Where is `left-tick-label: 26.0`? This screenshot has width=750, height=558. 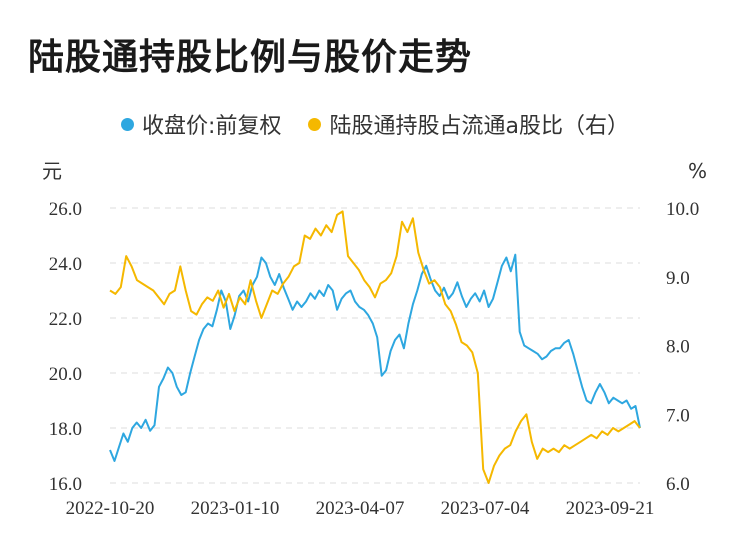 left-tick-label: 26.0 is located at coordinates (65, 209).